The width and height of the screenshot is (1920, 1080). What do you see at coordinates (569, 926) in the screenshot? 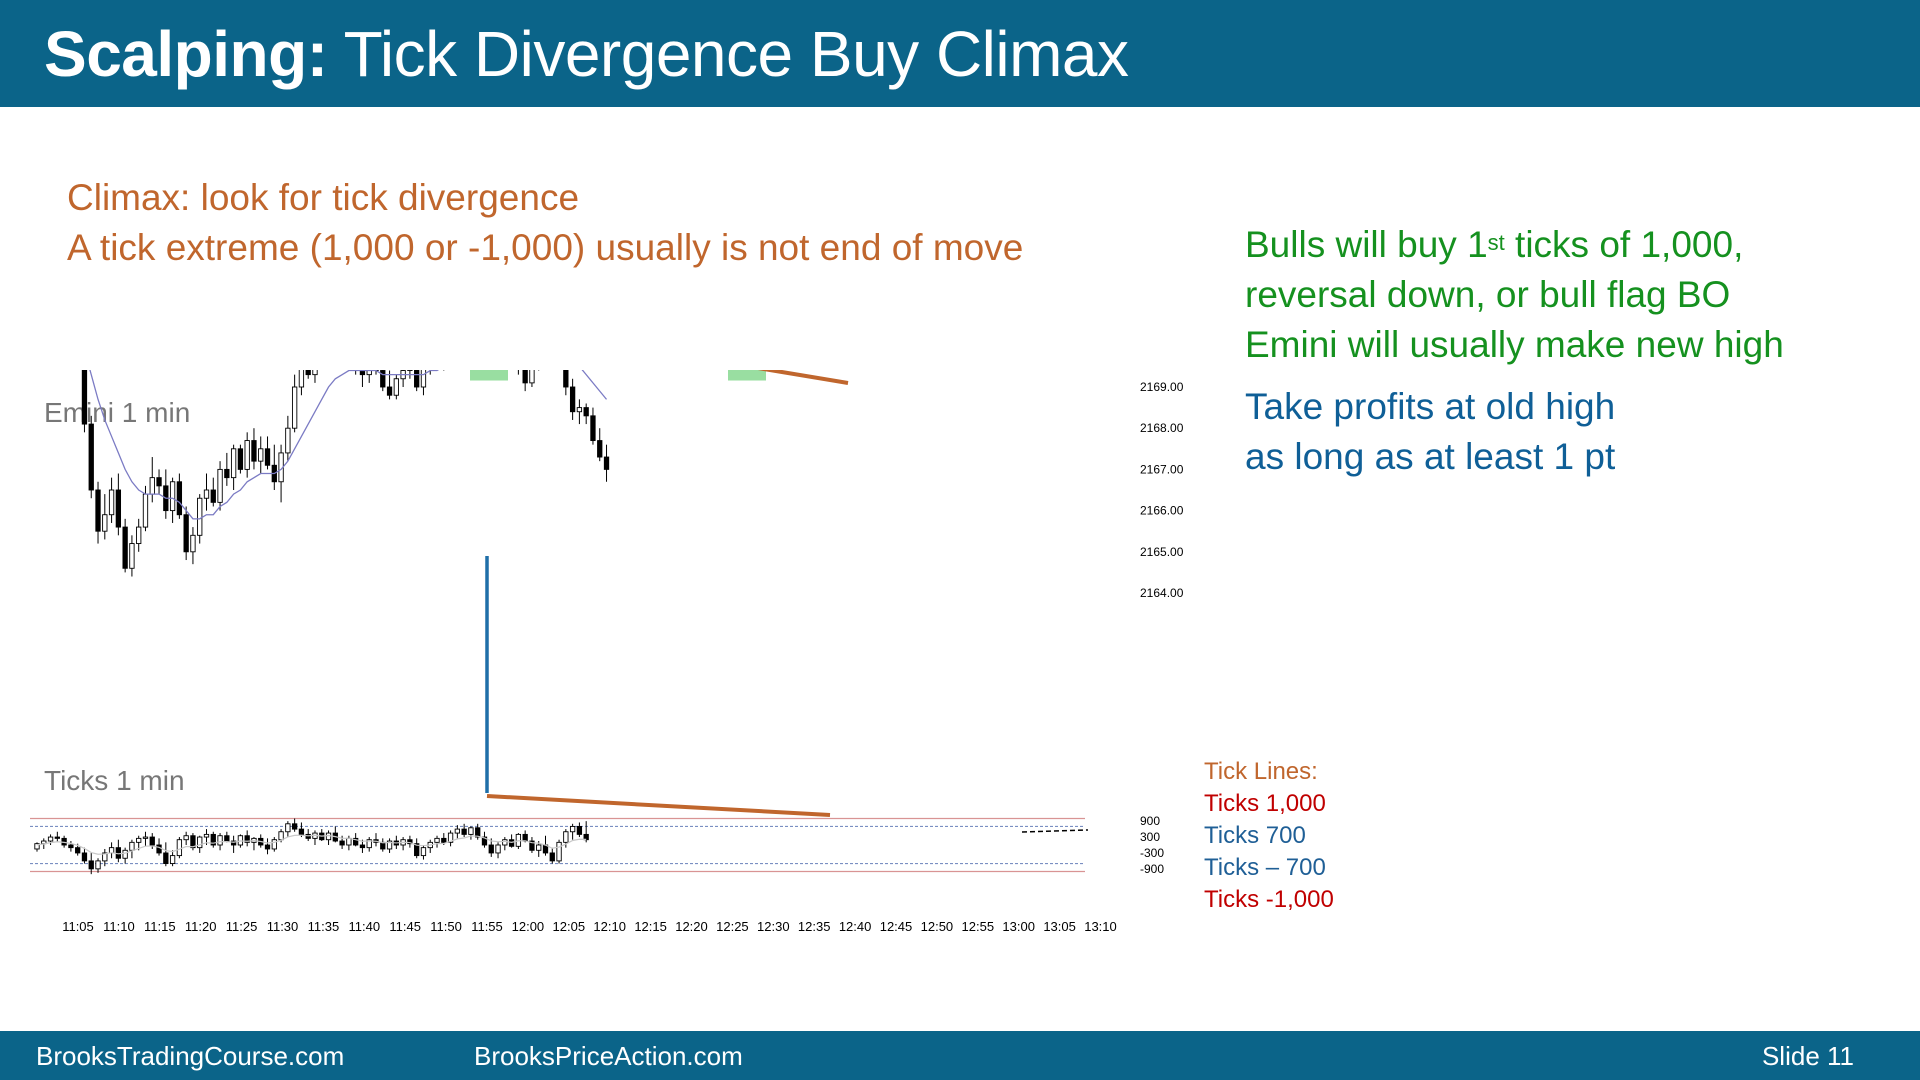
I see `time-tick-label: 12:05` at bounding box center [569, 926].